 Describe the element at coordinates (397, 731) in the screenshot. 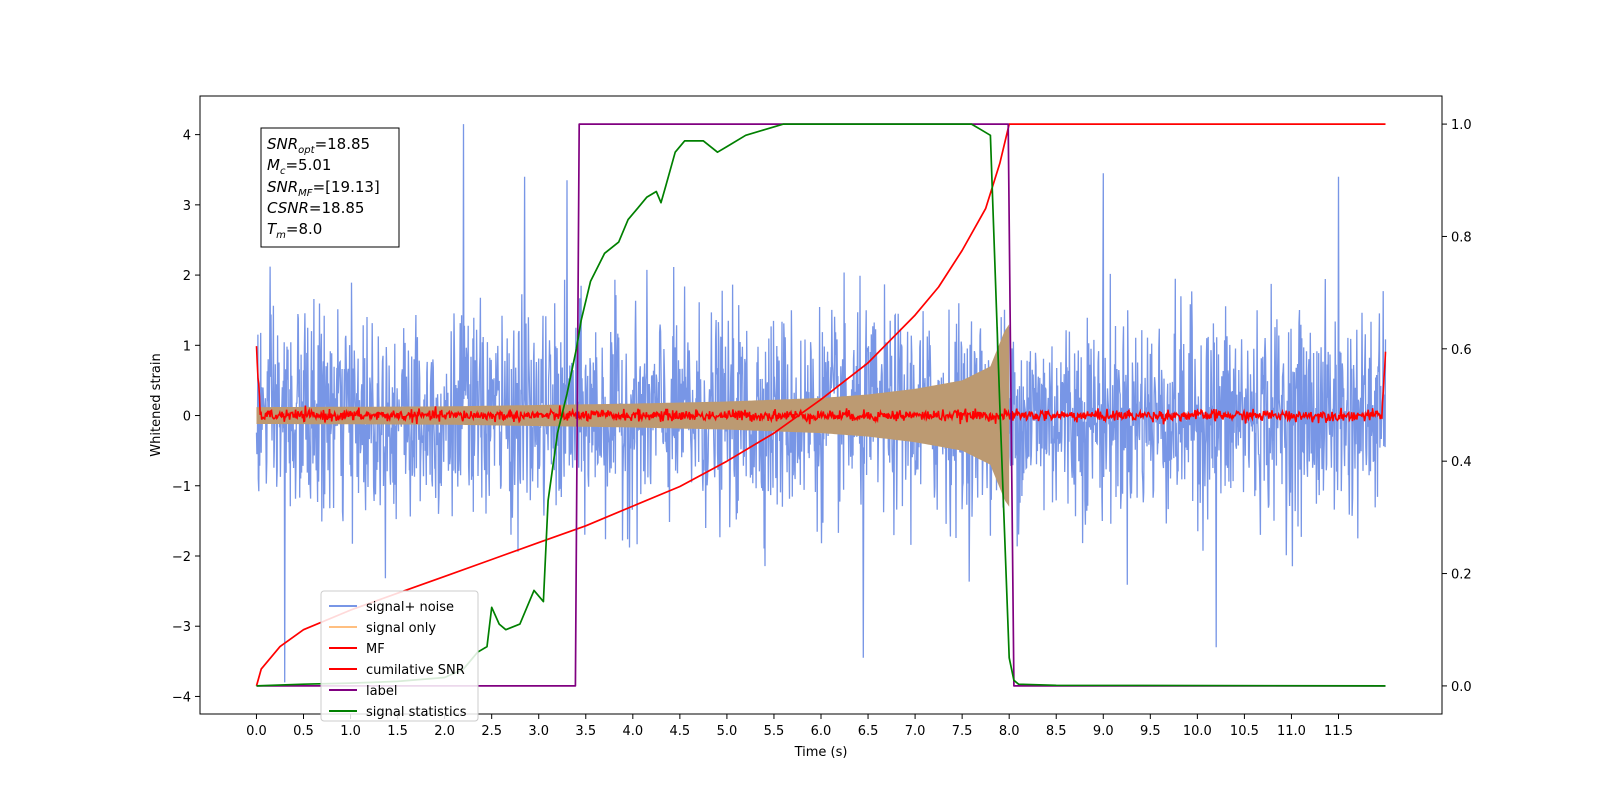

I see `x-tick-label: 1.5` at that location.